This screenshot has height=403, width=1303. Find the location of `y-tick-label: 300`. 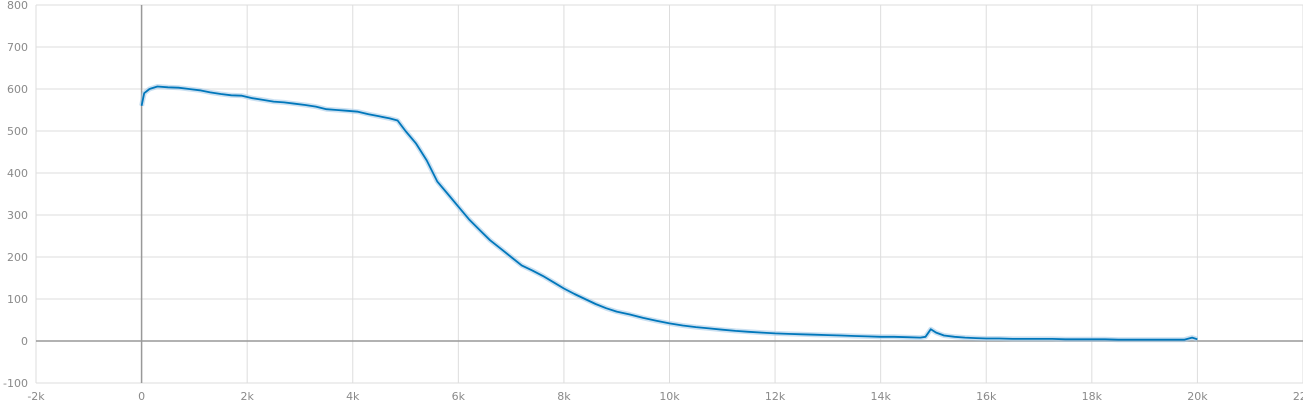

y-tick-label: 300 is located at coordinates (17, 215).